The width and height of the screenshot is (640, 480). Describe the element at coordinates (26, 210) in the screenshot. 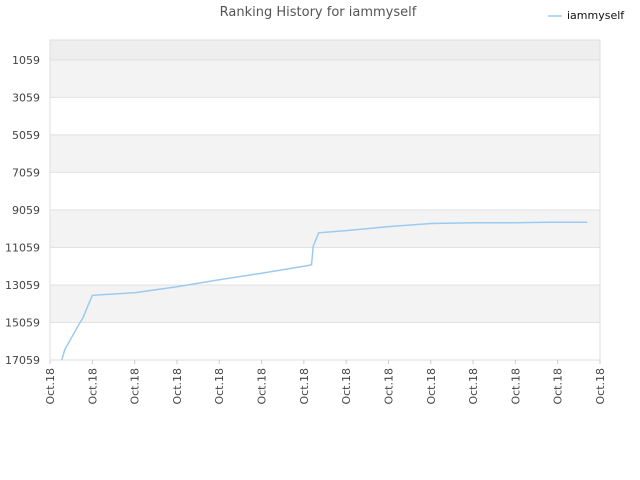

I see `y-tick-label: 9059` at that location.